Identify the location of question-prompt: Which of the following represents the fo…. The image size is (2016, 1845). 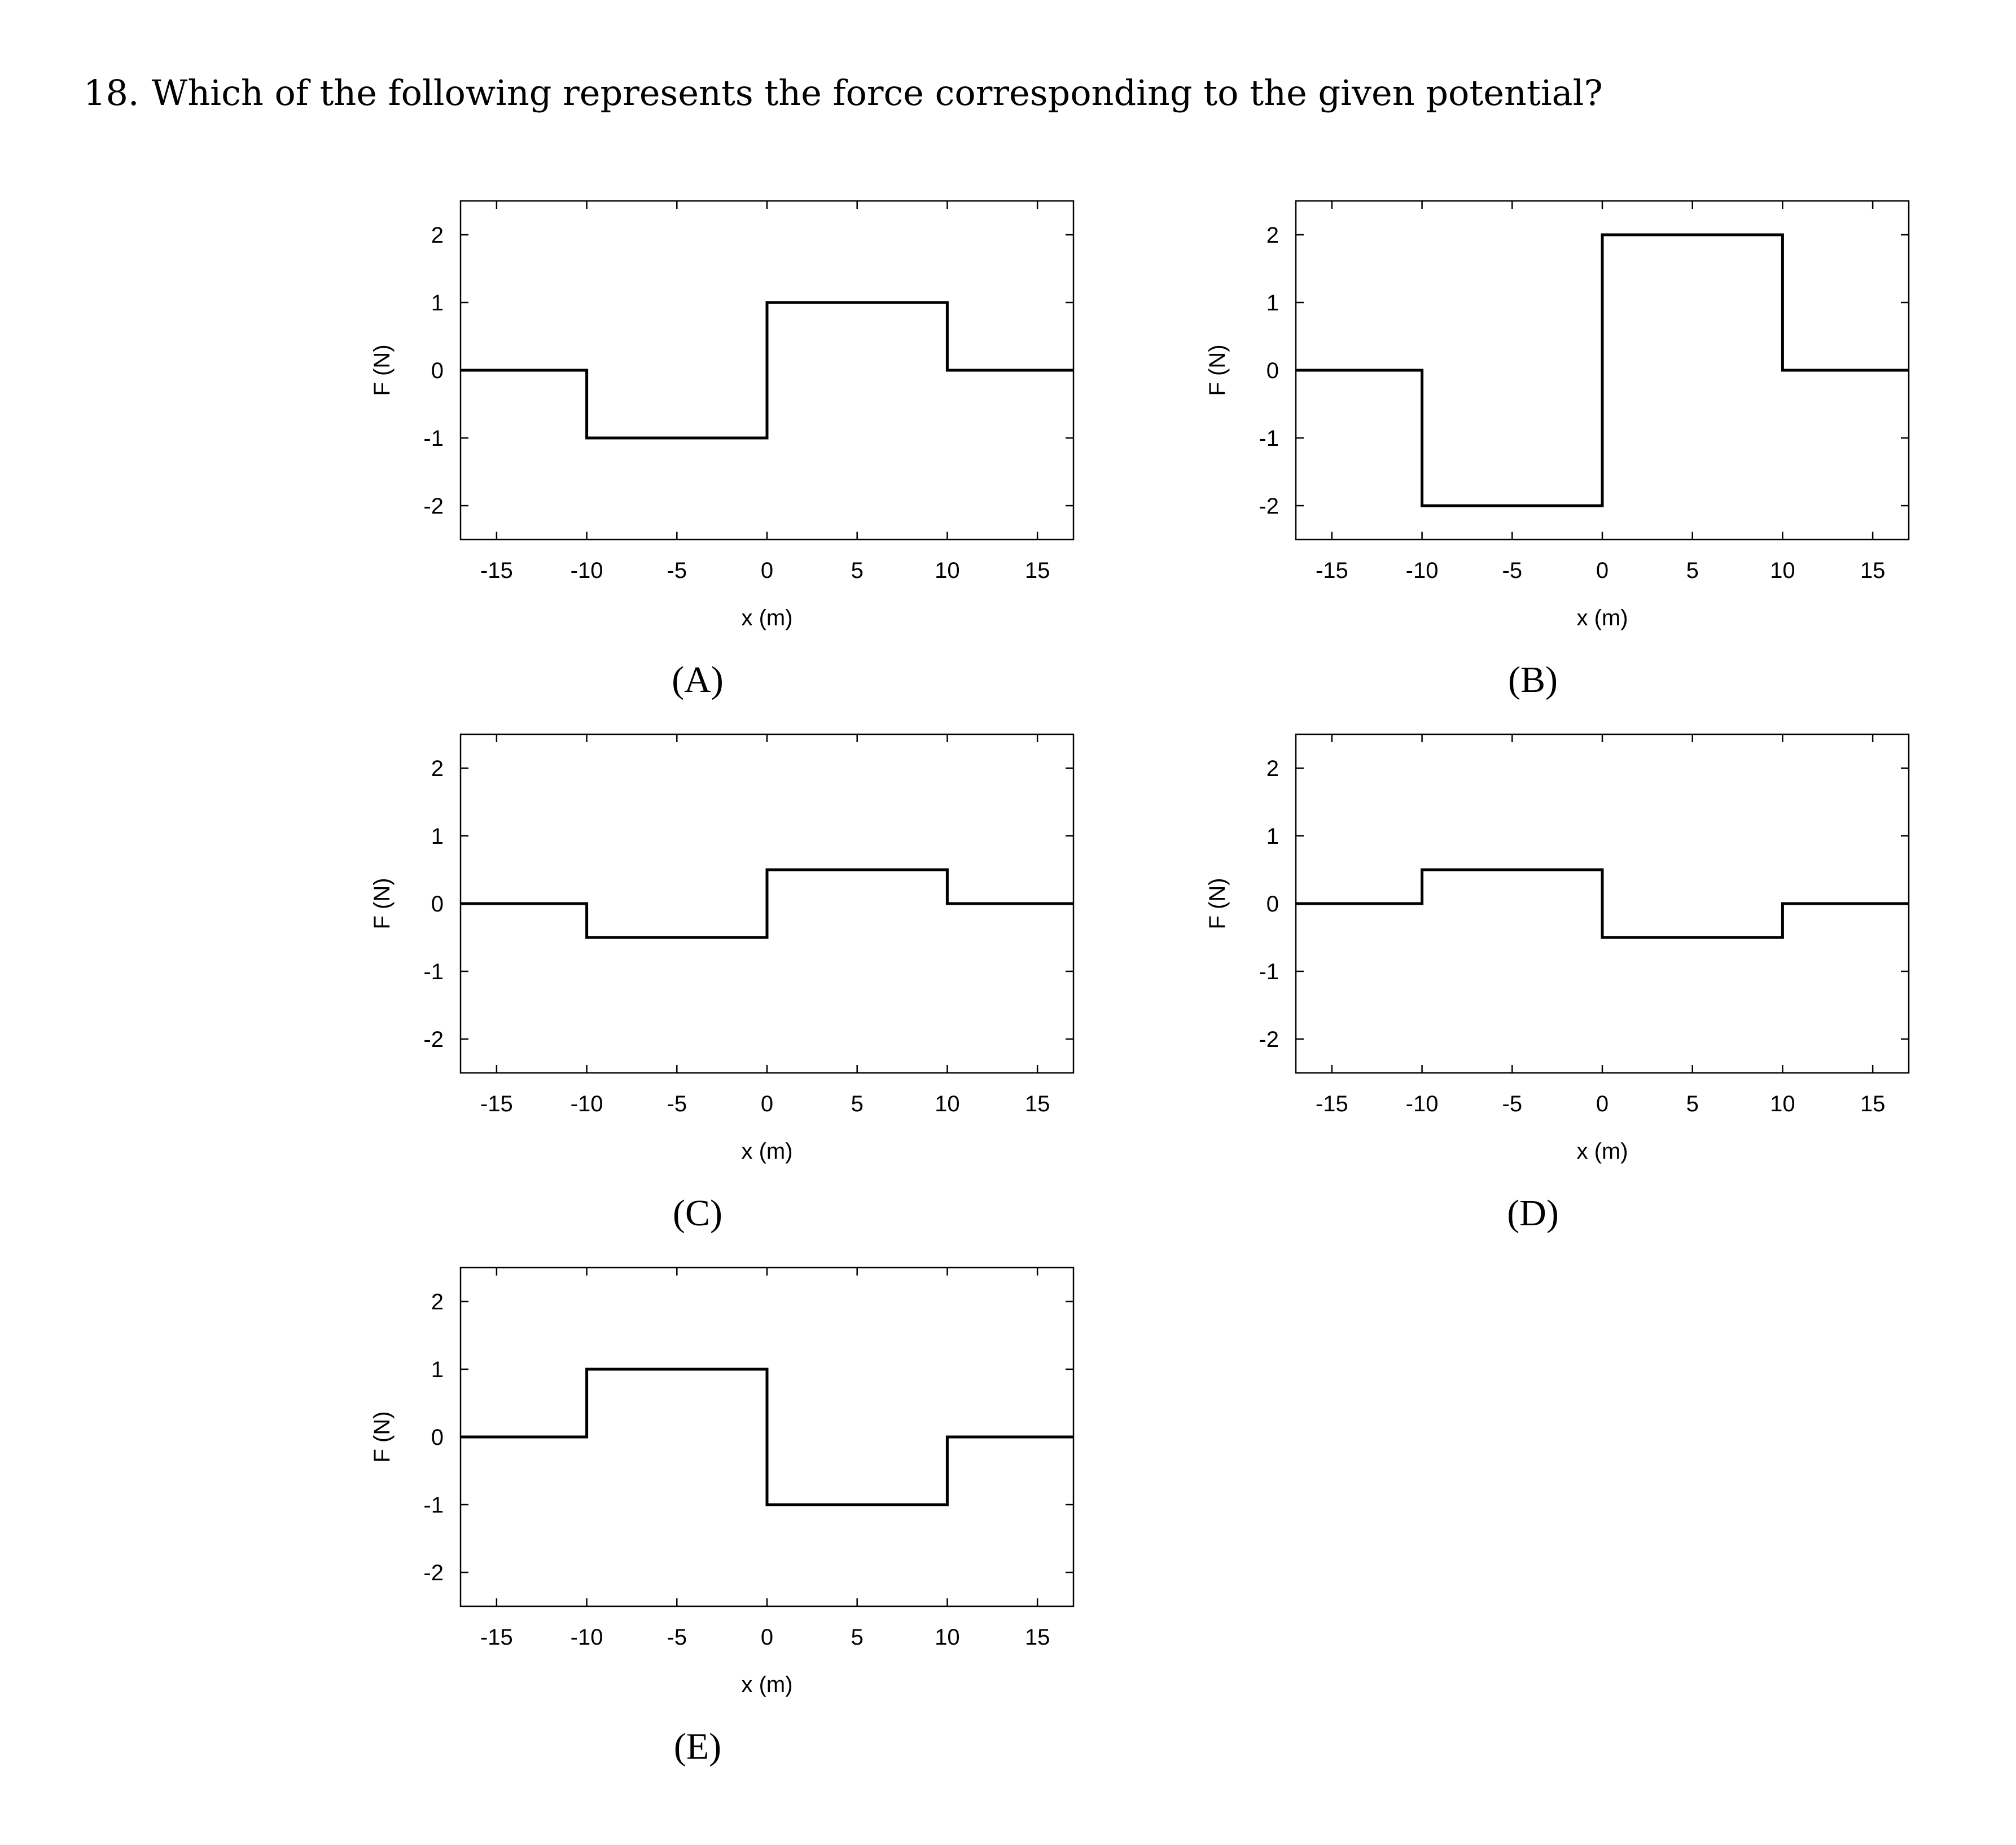
(877, 92).